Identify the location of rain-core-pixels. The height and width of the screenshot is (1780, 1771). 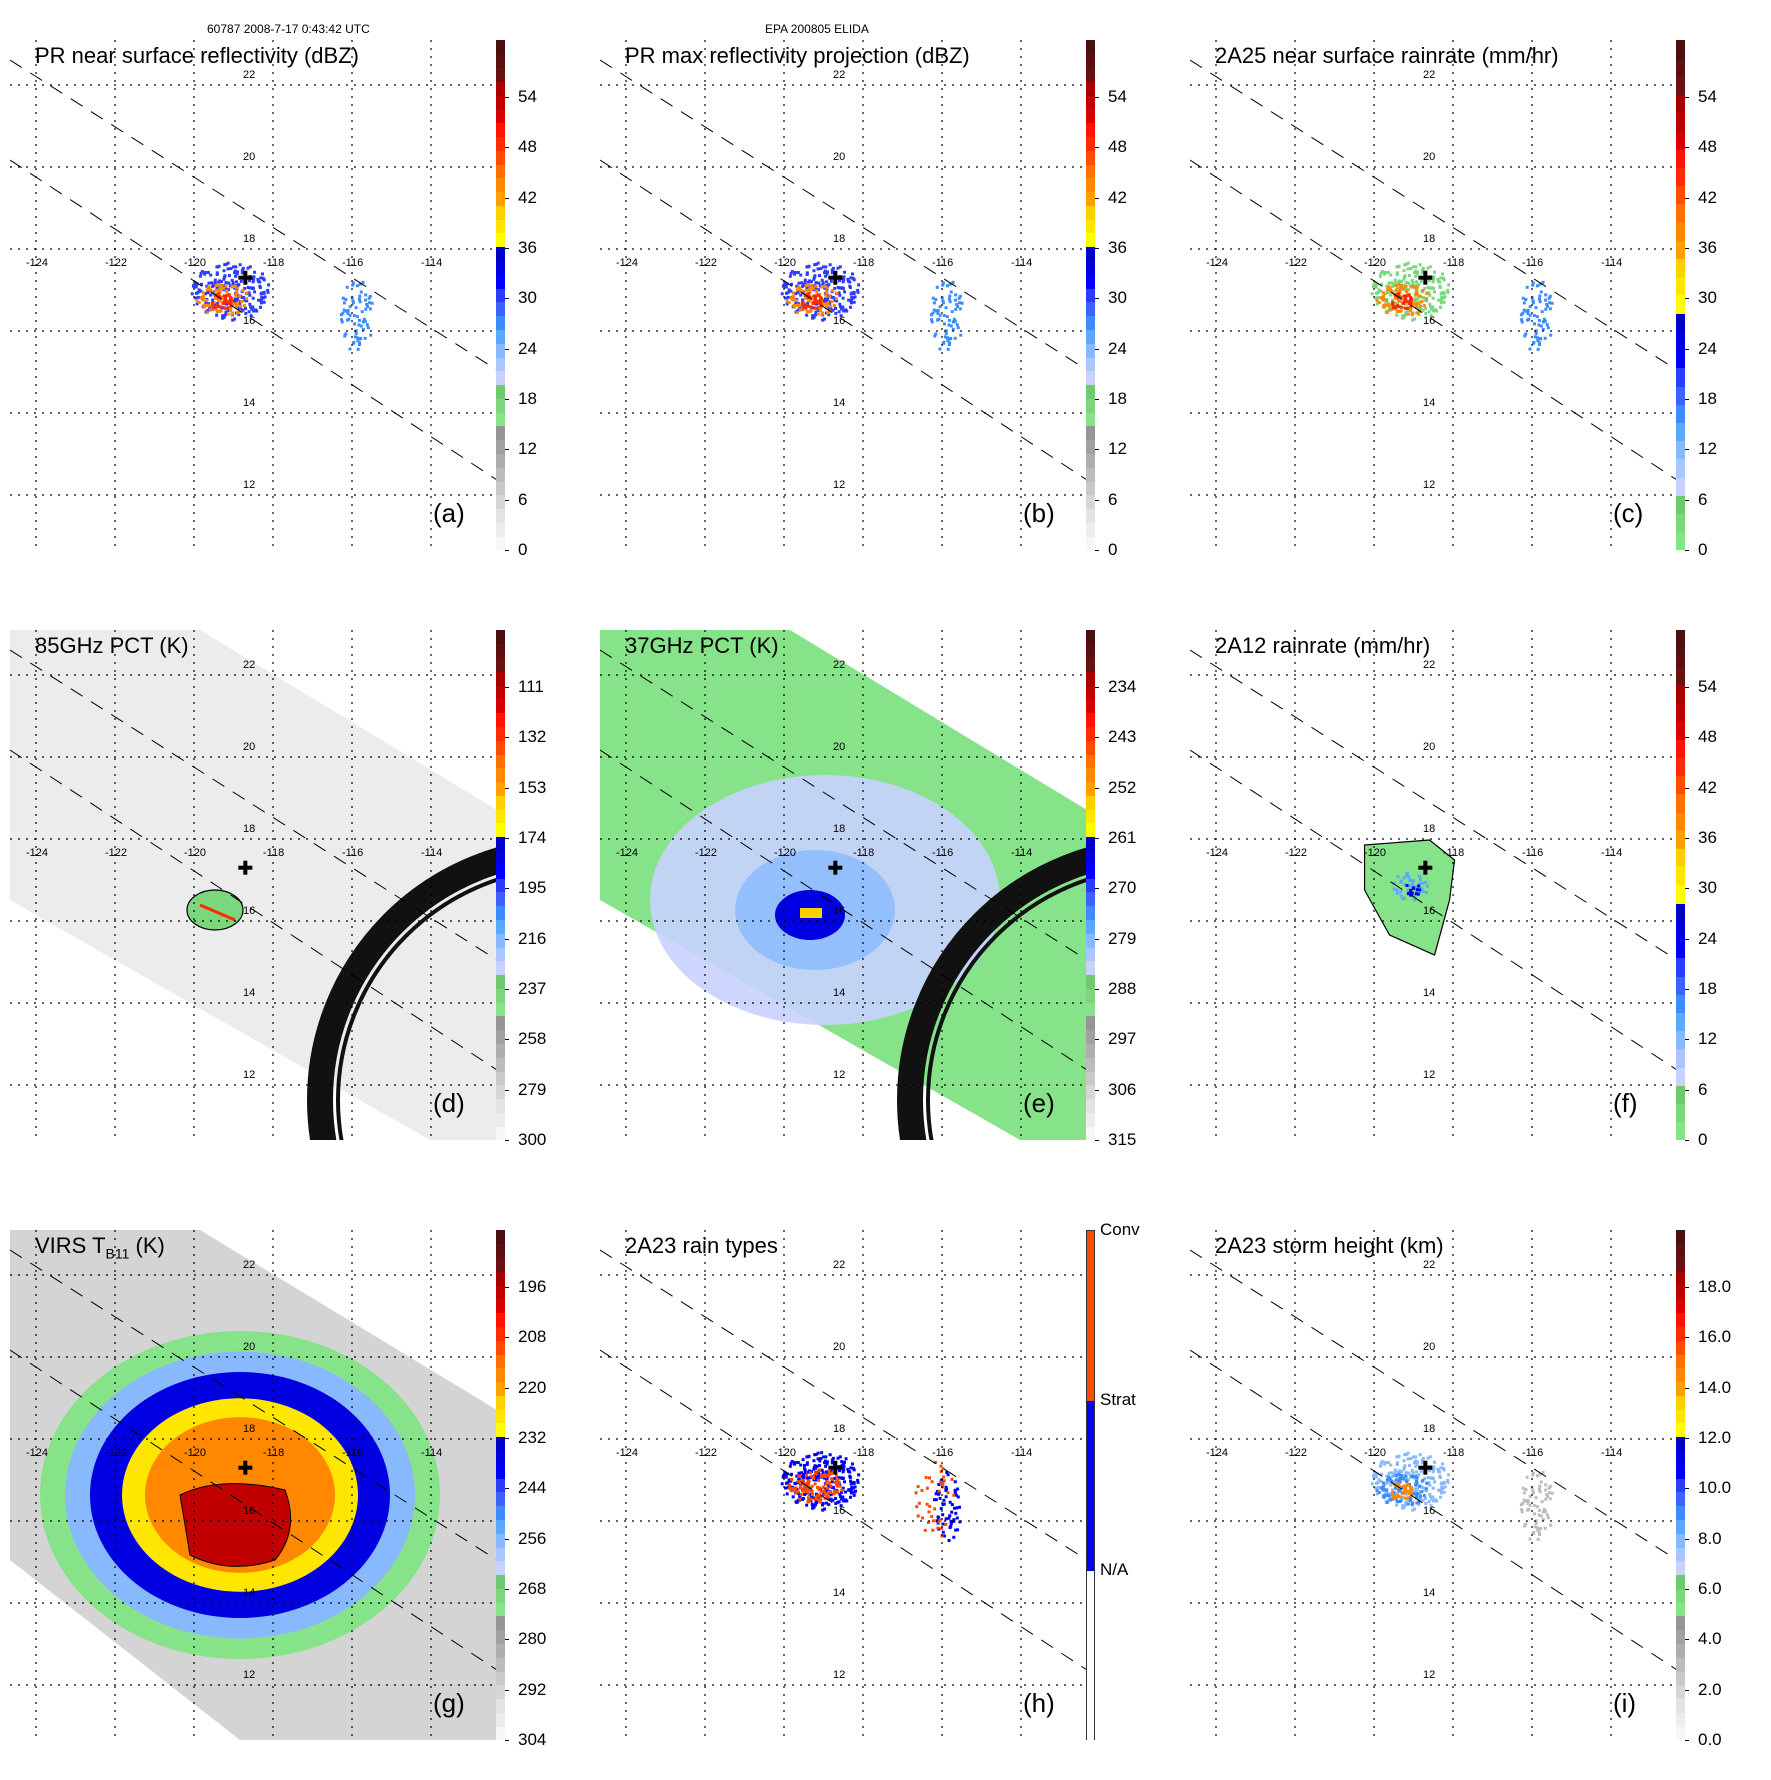
(1413, 890).